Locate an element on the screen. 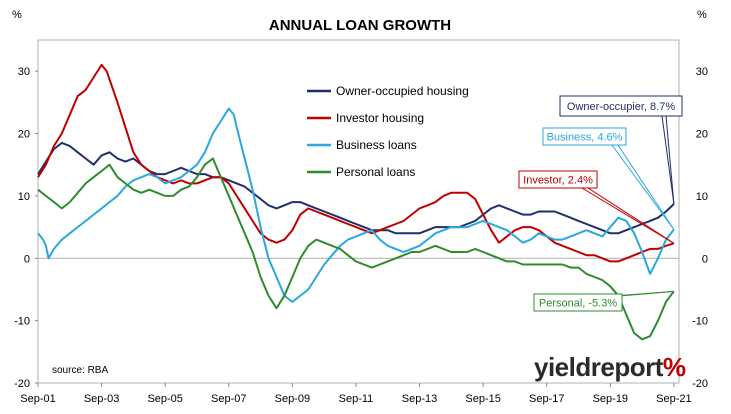 The height and width of the screenshot is (414, 731). legend-label: Owner-occupied housing is located at coordinates (402, 91).